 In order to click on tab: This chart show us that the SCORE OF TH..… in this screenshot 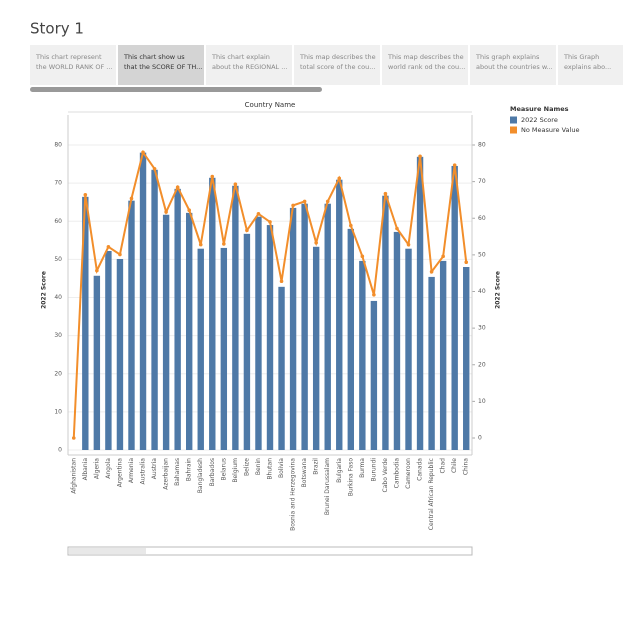, I will do `click(161, 65)`.